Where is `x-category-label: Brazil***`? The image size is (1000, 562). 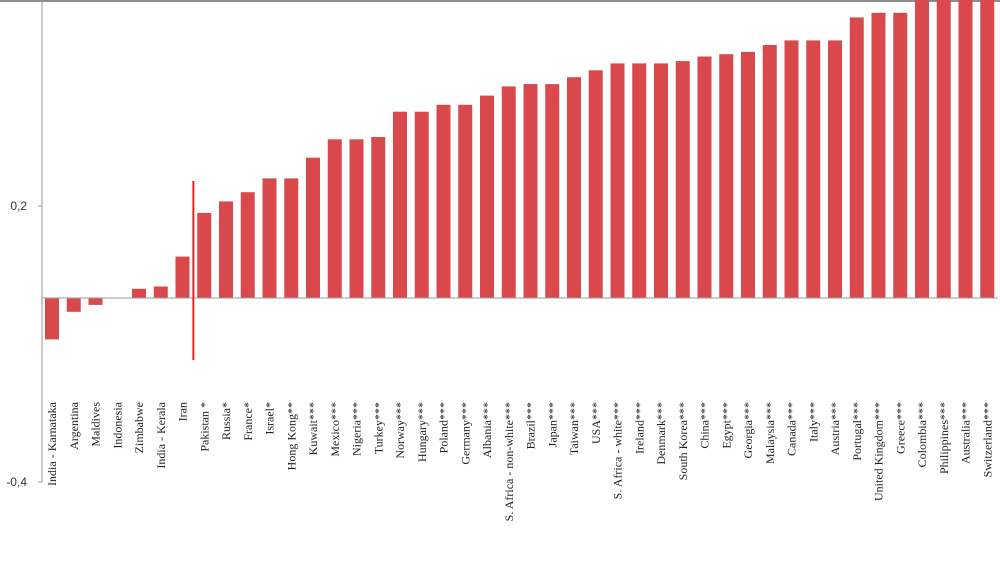 x-category-label: Brazil*** is located at coordinates (531, 425).